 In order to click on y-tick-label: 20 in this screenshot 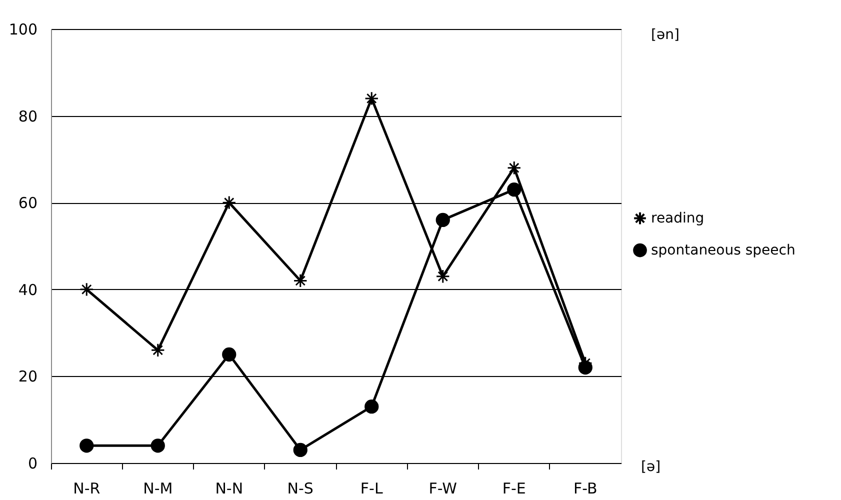, I will do `click(28, 377)`.